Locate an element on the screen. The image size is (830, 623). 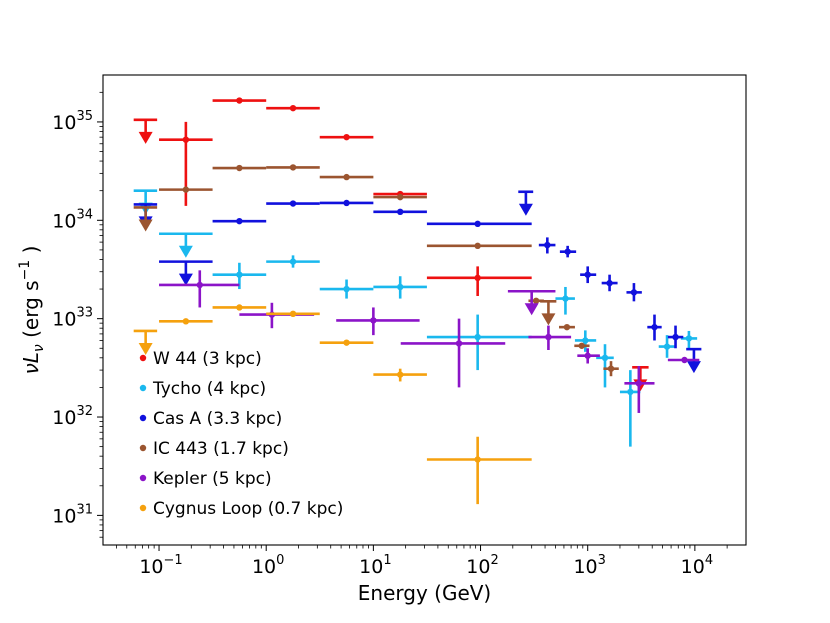
tick-label: 10⁰ is located at coordinates (268, 565).